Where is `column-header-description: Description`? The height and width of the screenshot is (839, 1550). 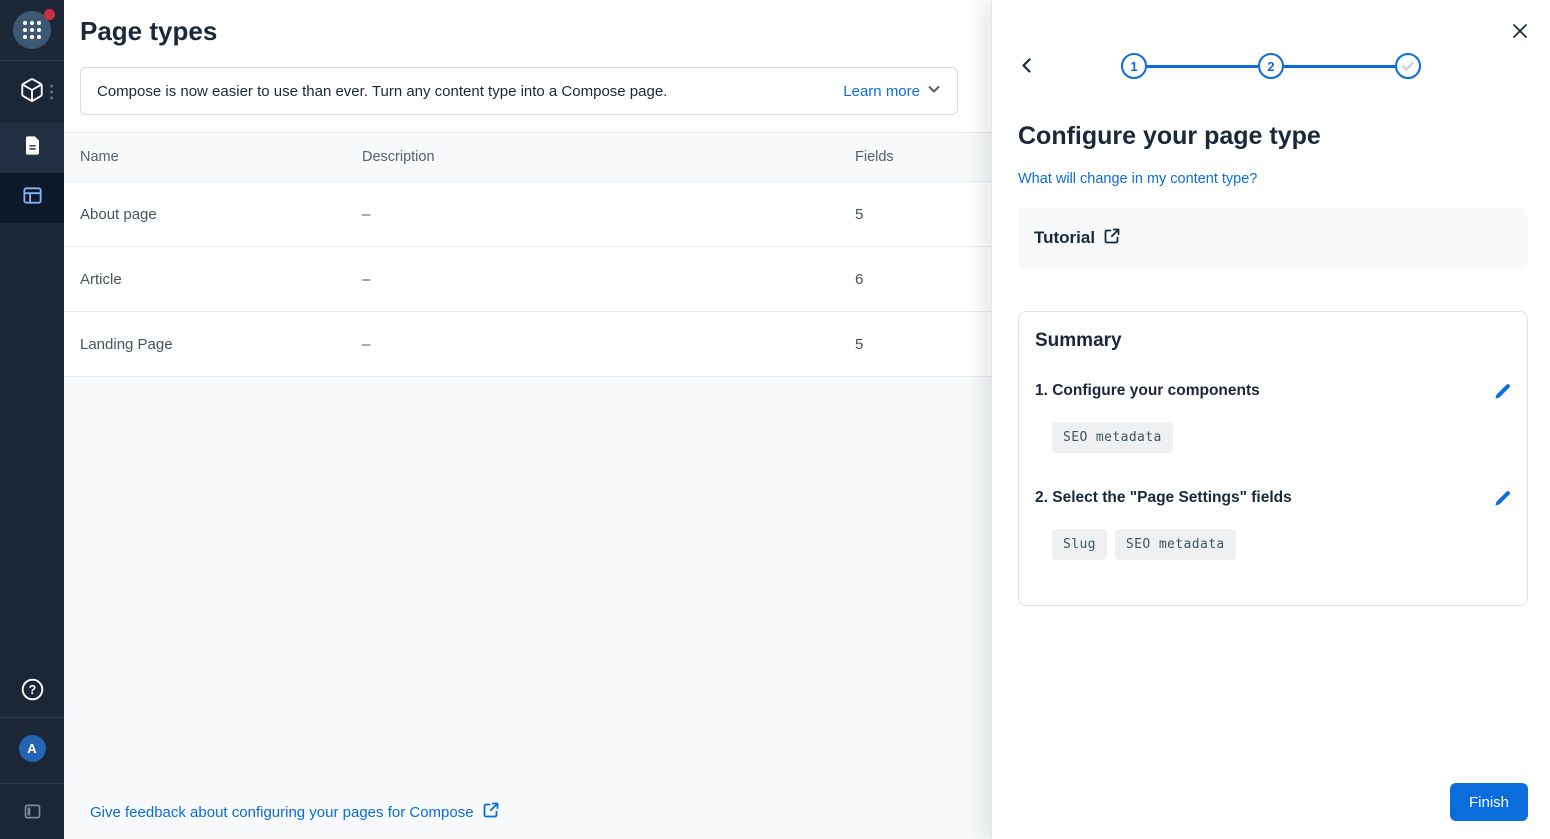
column-header-description: Description is located at coordinates (398, 157).